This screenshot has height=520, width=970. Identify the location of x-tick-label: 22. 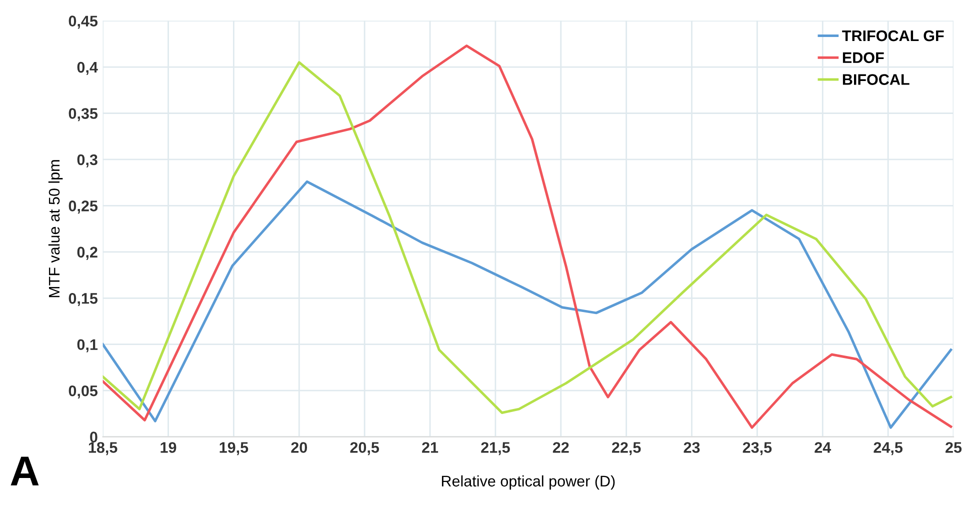
(560, 447).